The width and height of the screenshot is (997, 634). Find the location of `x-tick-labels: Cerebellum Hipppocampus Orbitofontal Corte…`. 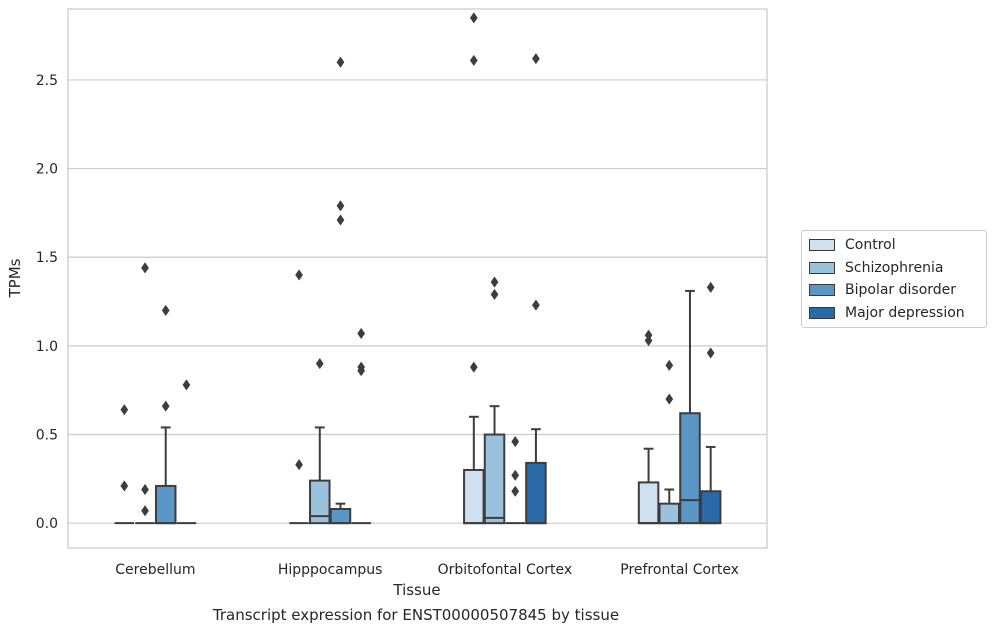

x-tick-labels: Cerebellum Hipppocampus Orbitofontal Corte… is located at coordinates (427, 570).